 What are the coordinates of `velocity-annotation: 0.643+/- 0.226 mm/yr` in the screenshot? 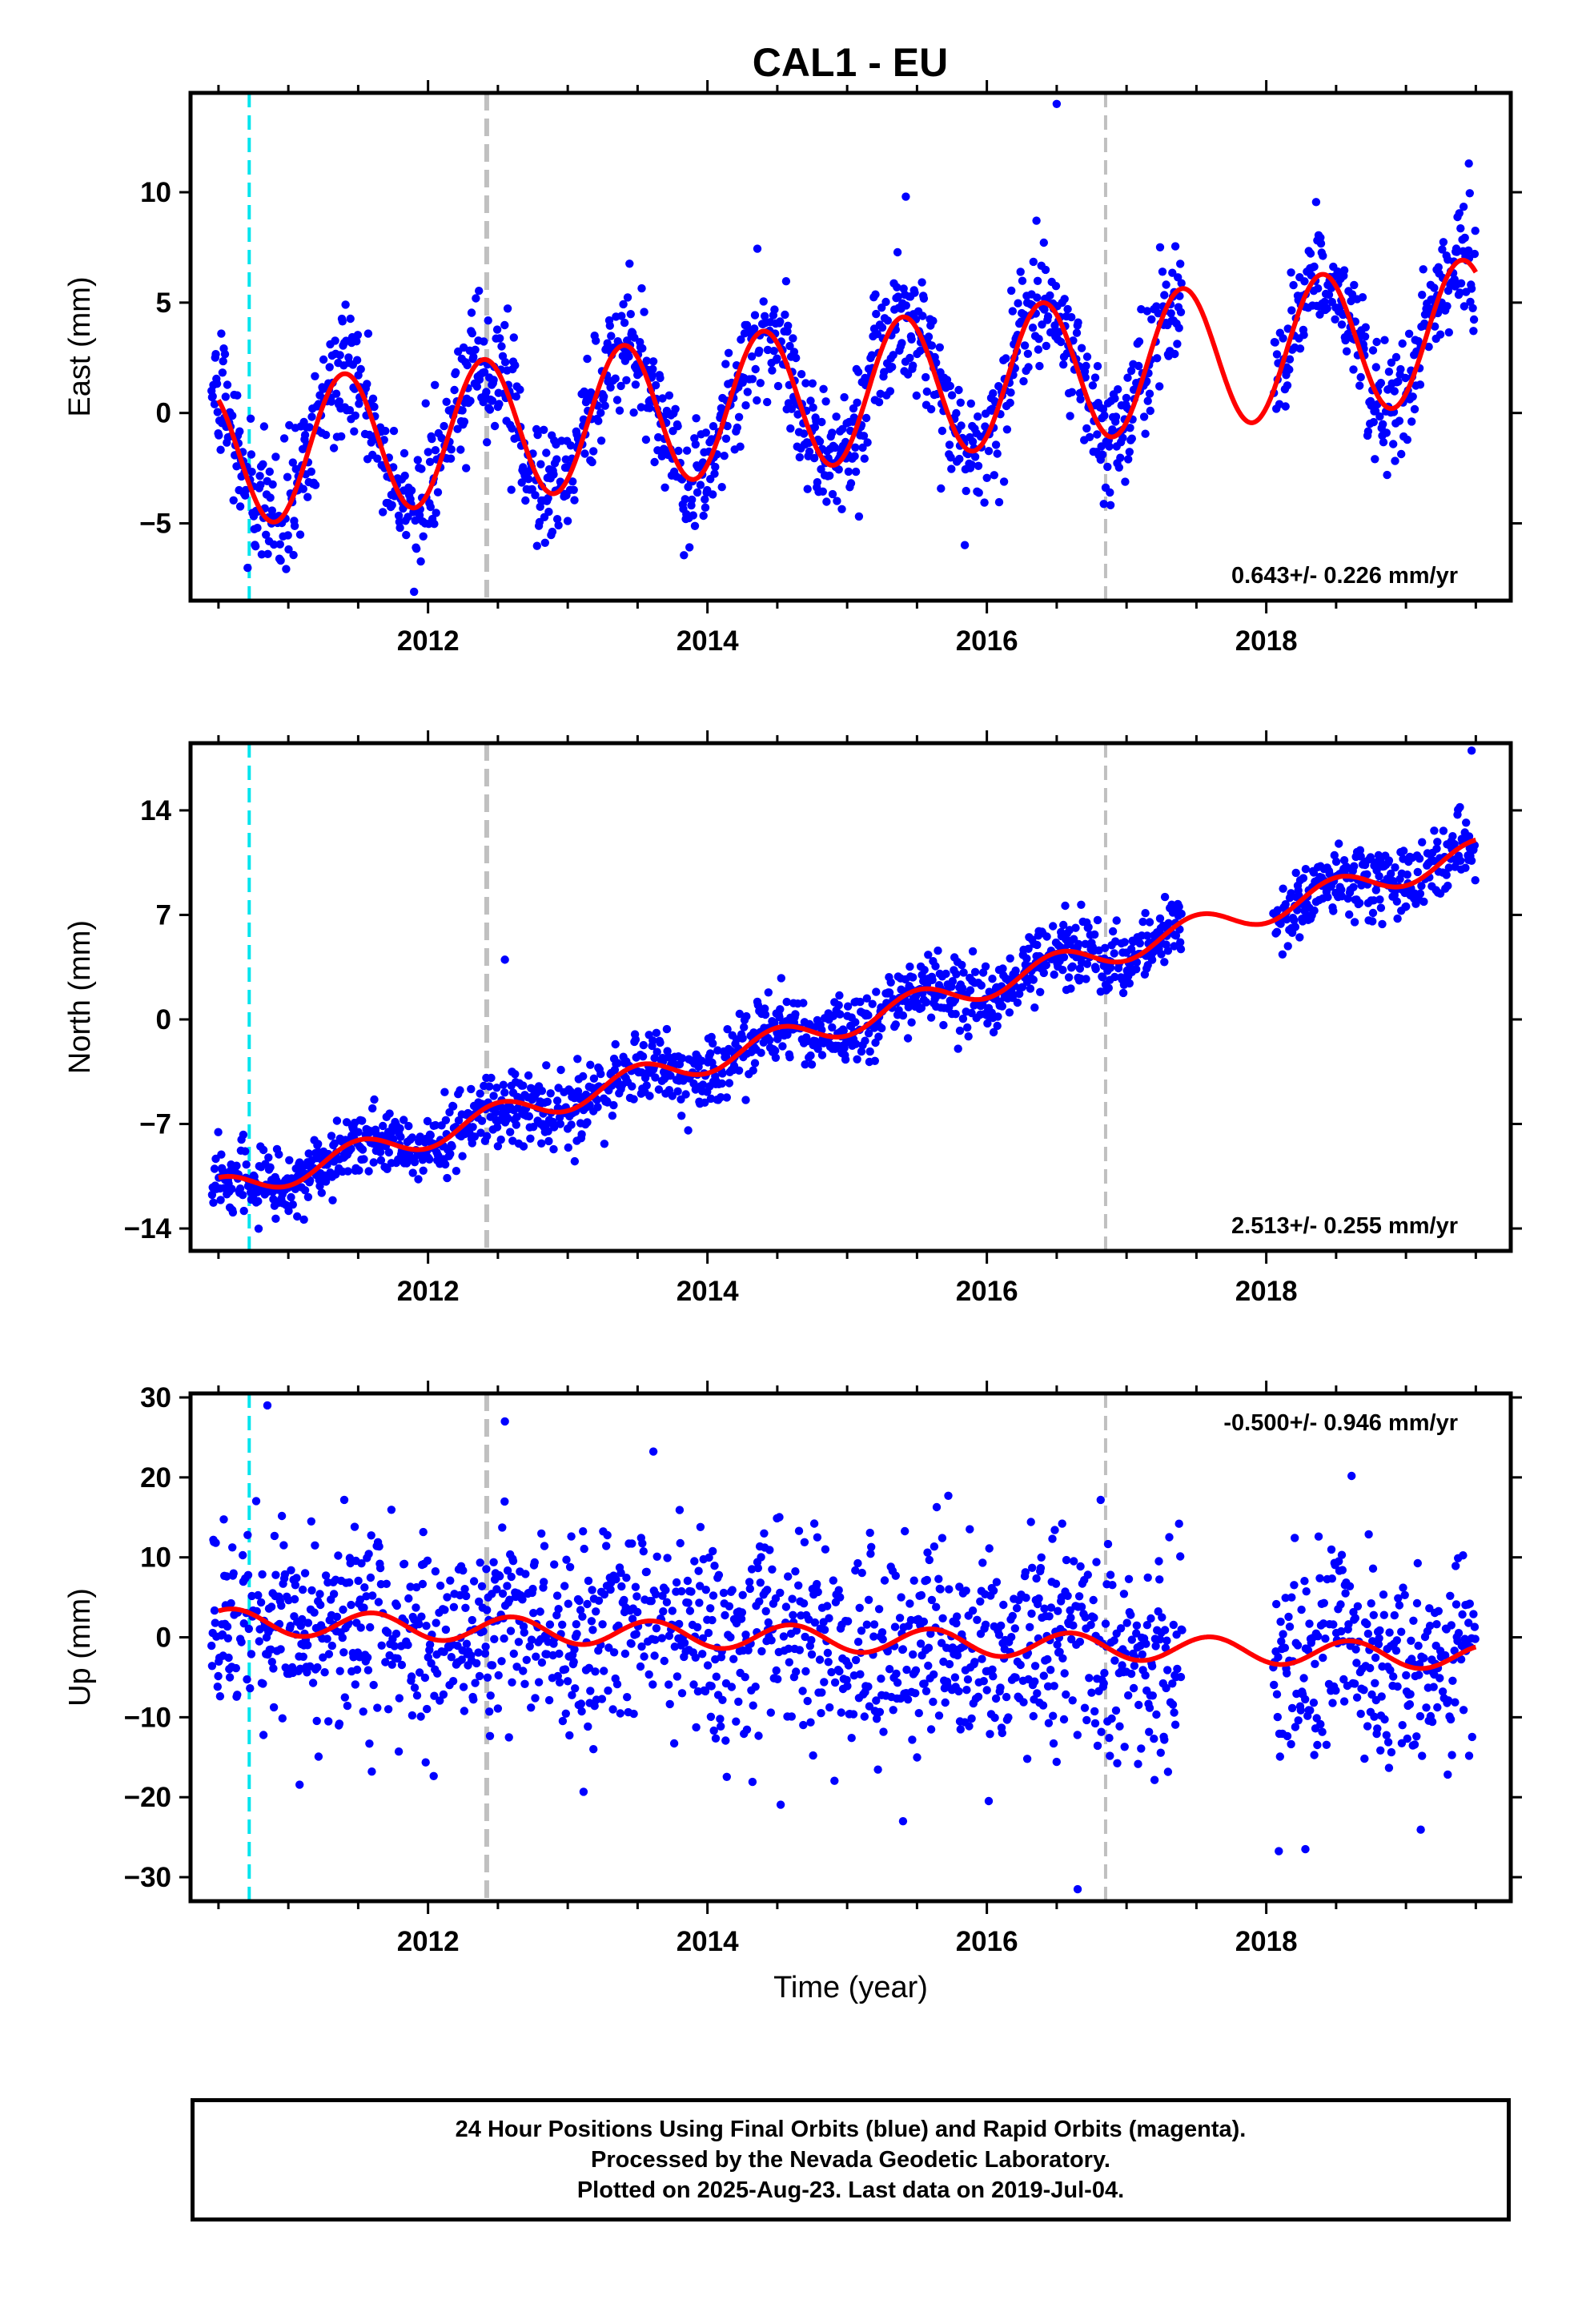 It's located at (1344, 576).